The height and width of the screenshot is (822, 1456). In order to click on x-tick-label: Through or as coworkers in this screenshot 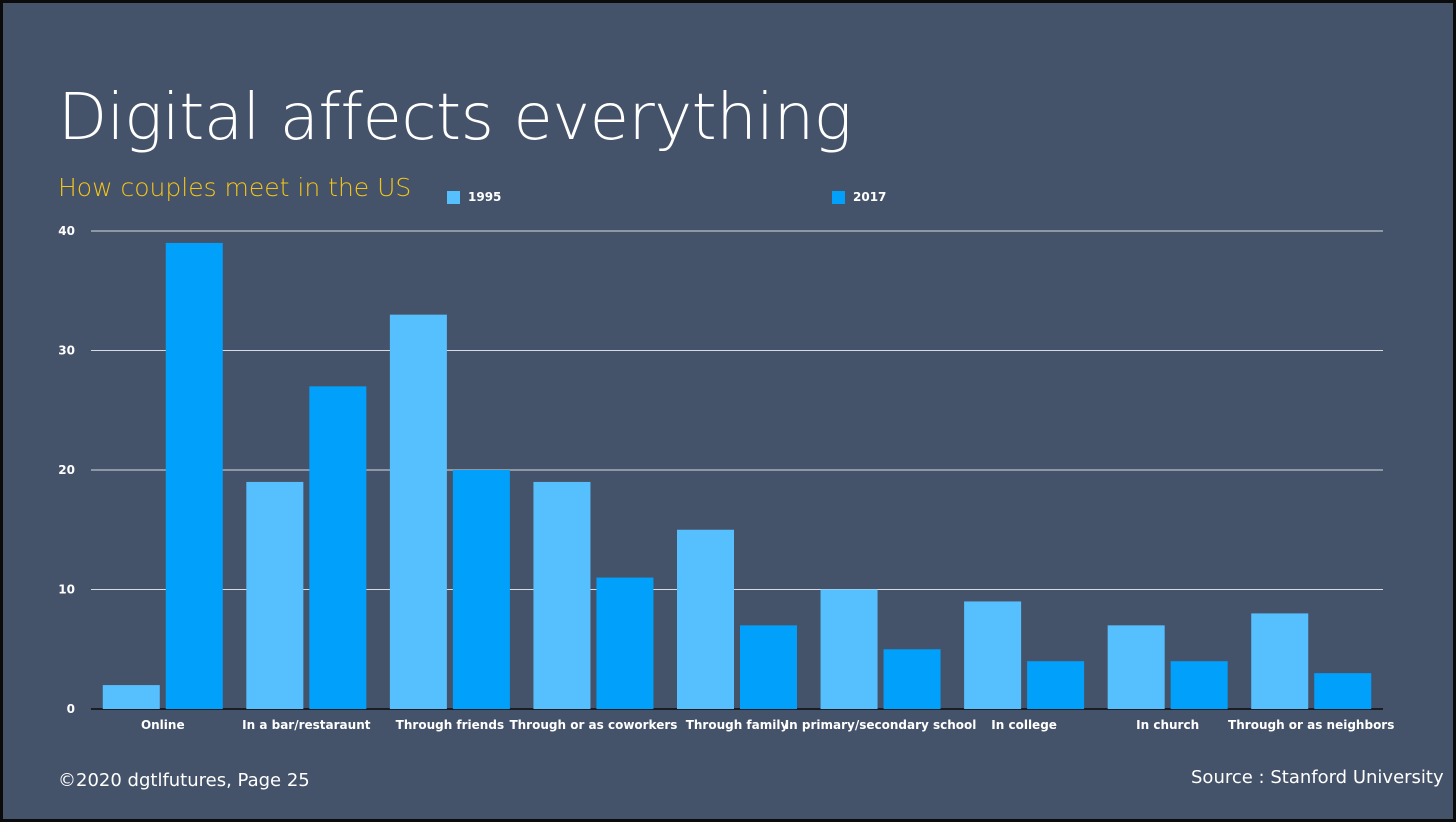, I will do `click(593, 725)`.